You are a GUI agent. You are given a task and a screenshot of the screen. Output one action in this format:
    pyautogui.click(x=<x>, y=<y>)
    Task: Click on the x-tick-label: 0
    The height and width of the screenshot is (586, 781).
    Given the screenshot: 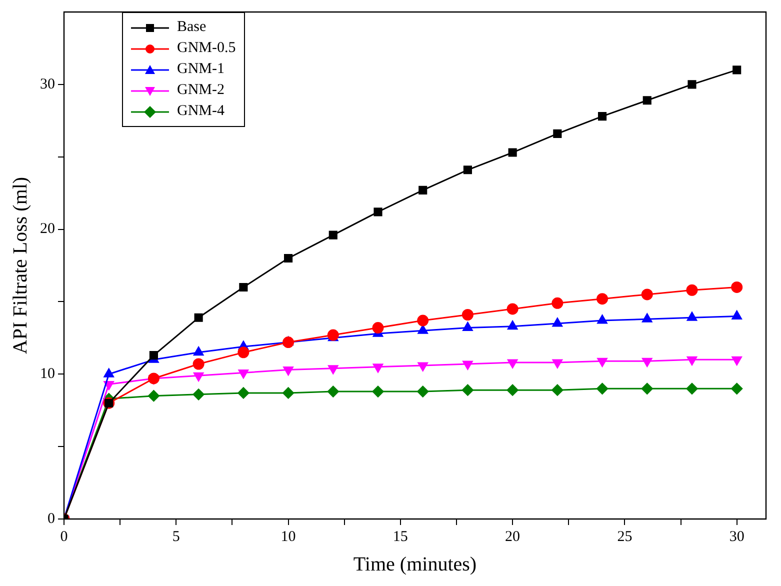 What is the action you would take?
    pyautogui.click(x=64, y=536)
    